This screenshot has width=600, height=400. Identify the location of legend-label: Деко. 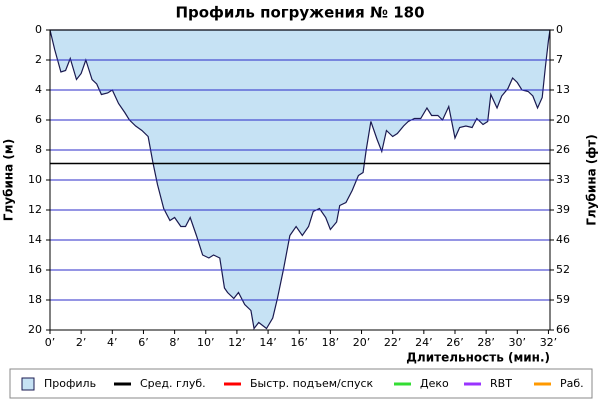
(434, 383).